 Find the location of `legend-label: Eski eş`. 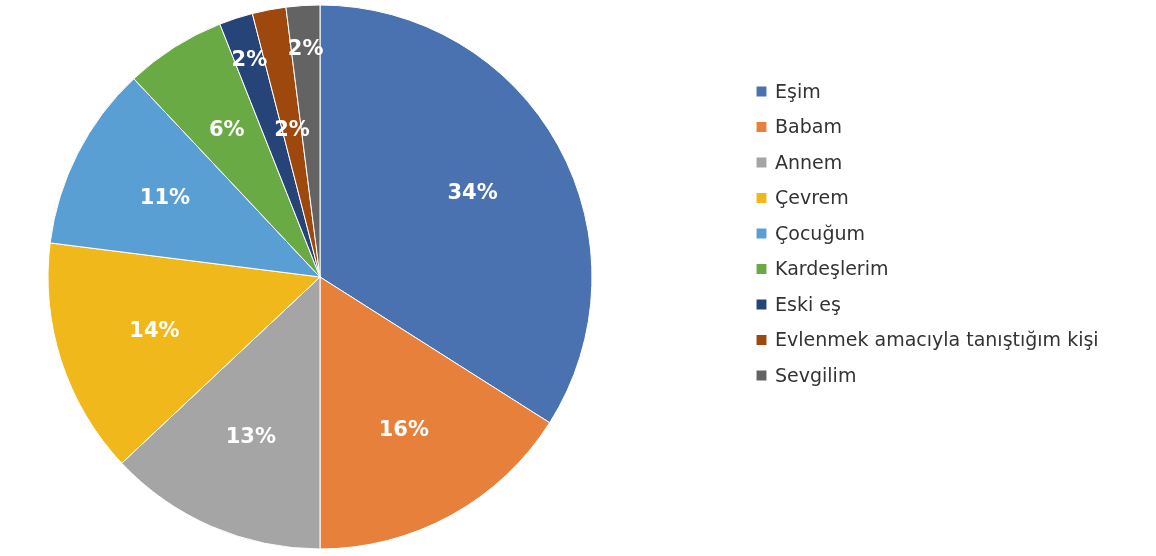

legend-label: Eski eş is located at coordinates (808, 303).